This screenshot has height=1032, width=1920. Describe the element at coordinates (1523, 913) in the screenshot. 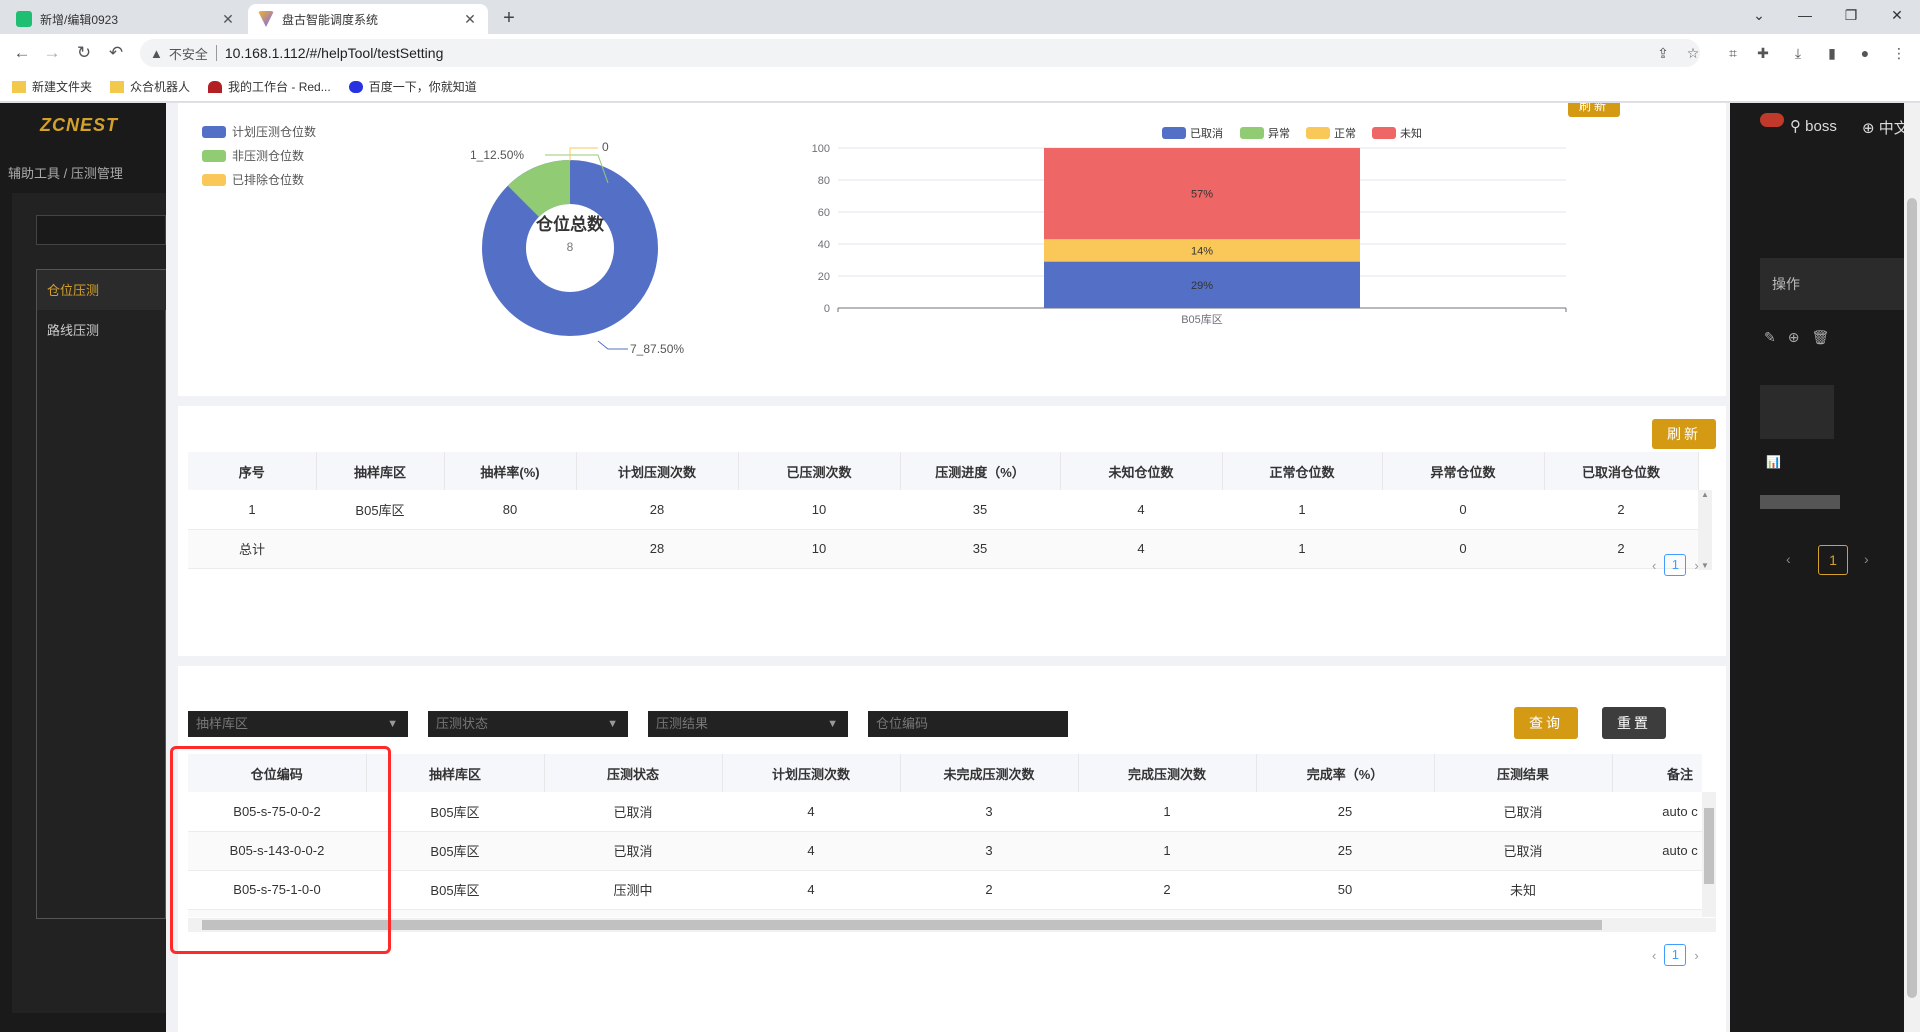

I see `table-cell: 未知` at that location.